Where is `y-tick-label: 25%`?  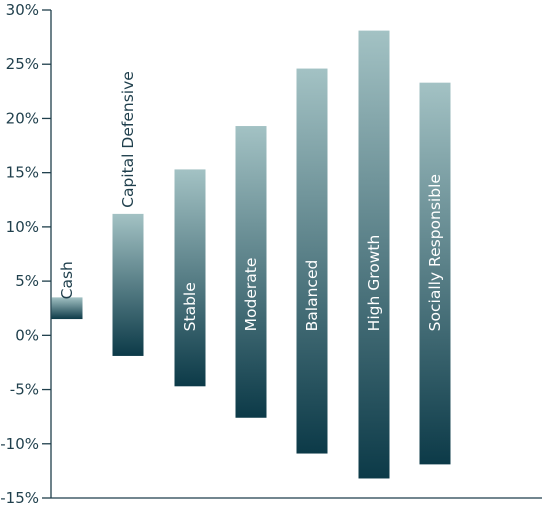 y-tick-label: 25% is located at coordinates (22, 64).